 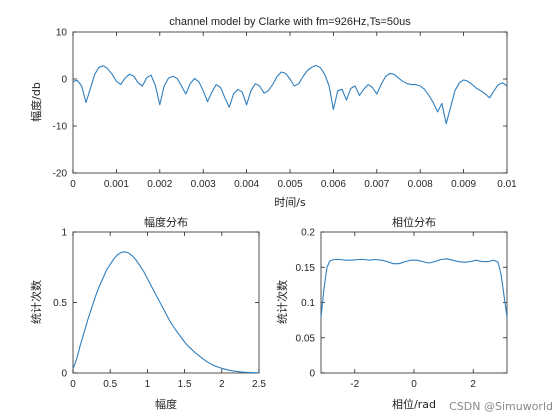 I want to click on y-tick-label: 1, so click(x=64, y=233).